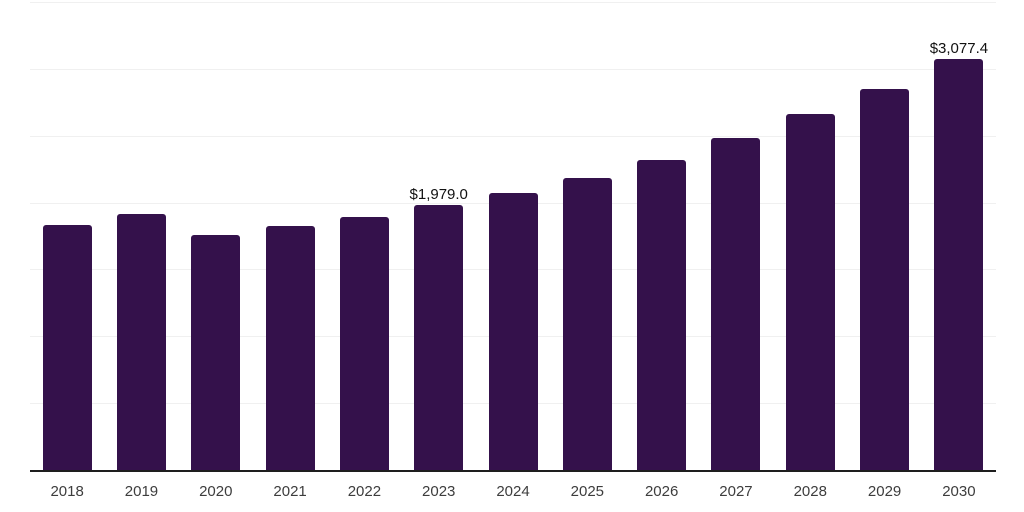 The width and height of the screenshot is (1024, 512). What do you see at coordinates (439, 337) in the screenshot?
I see `bar-2023` at bounding box center [439, 337].